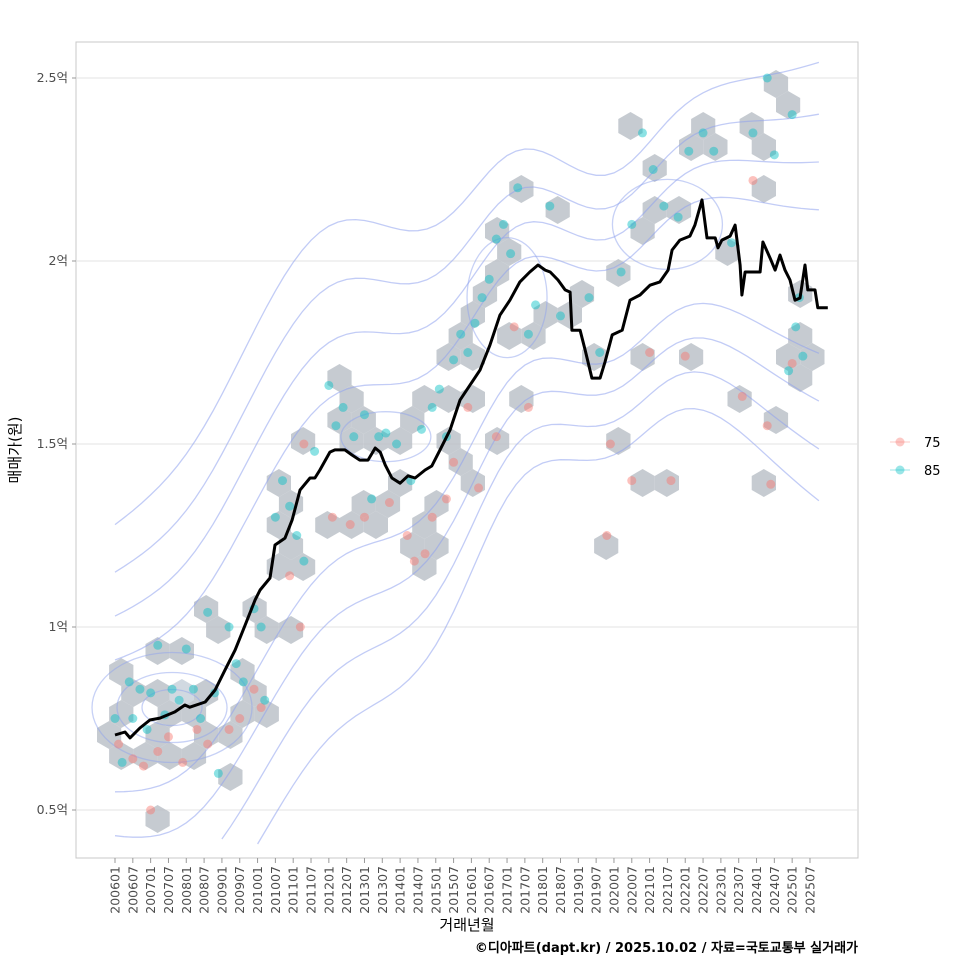 This screenshot has height=960, width=960. I want to click on legend-label-75: 75, so click(932, 443).